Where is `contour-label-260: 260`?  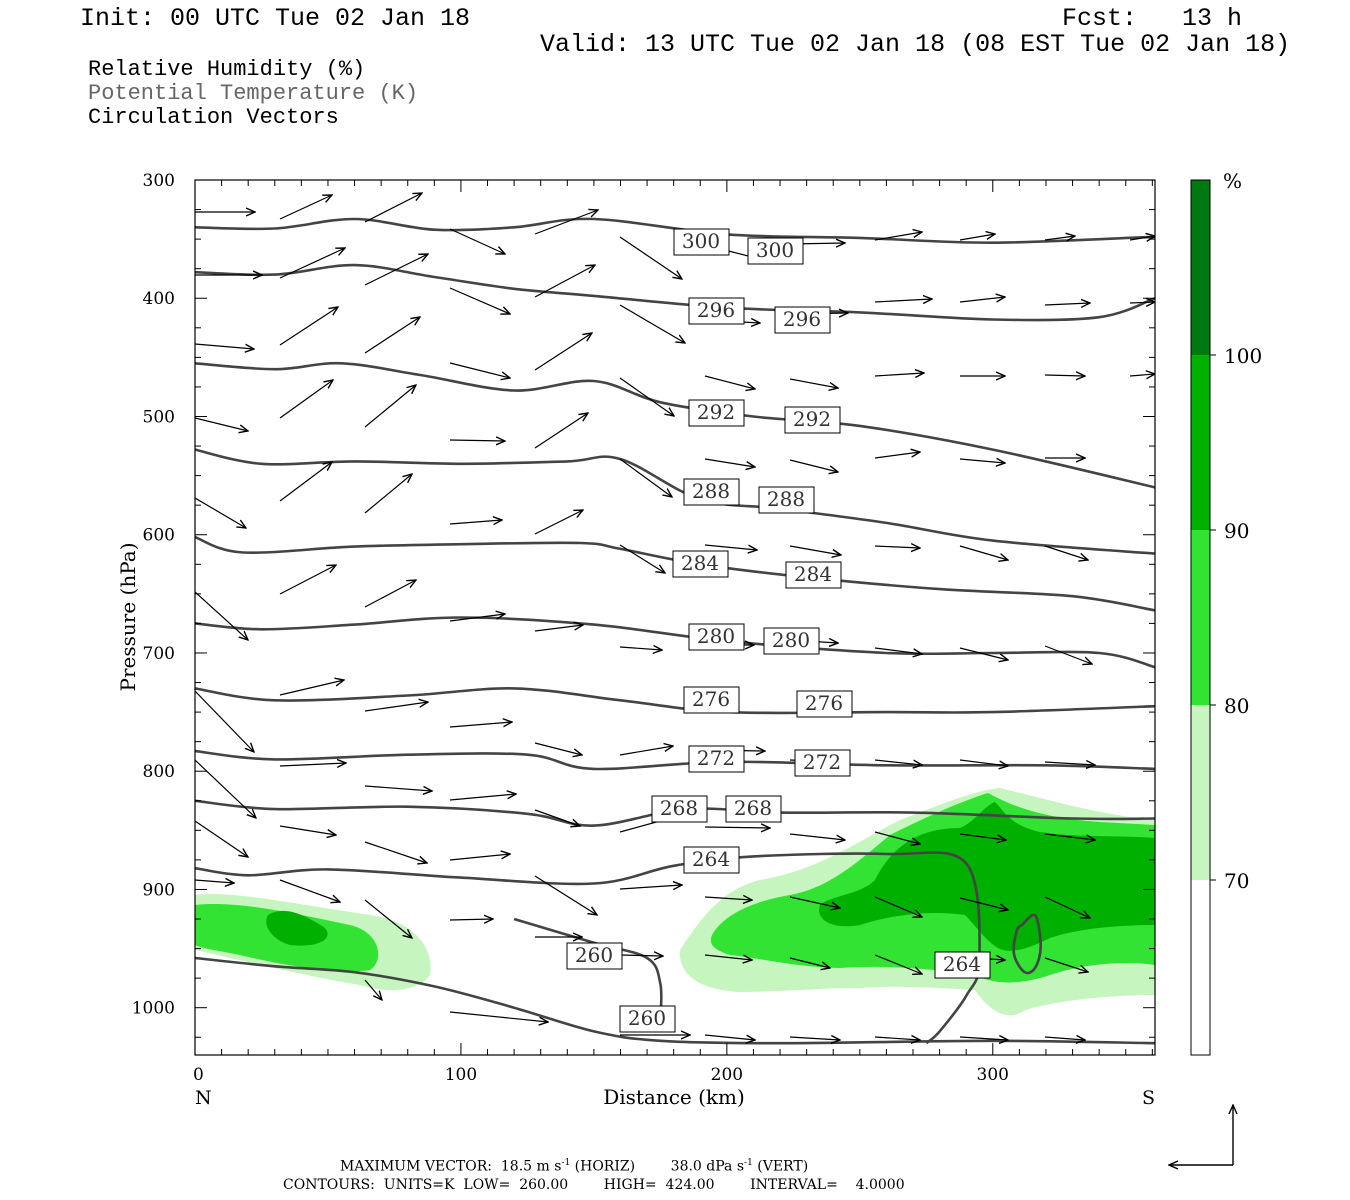 contour-label-260: 260 is located at coordinates (647, 1018).